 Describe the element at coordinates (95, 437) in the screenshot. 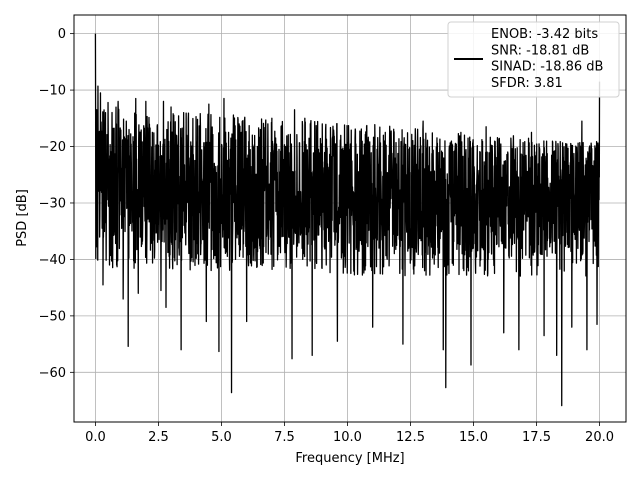

I see `x-tick-label: 0.0` at that location.